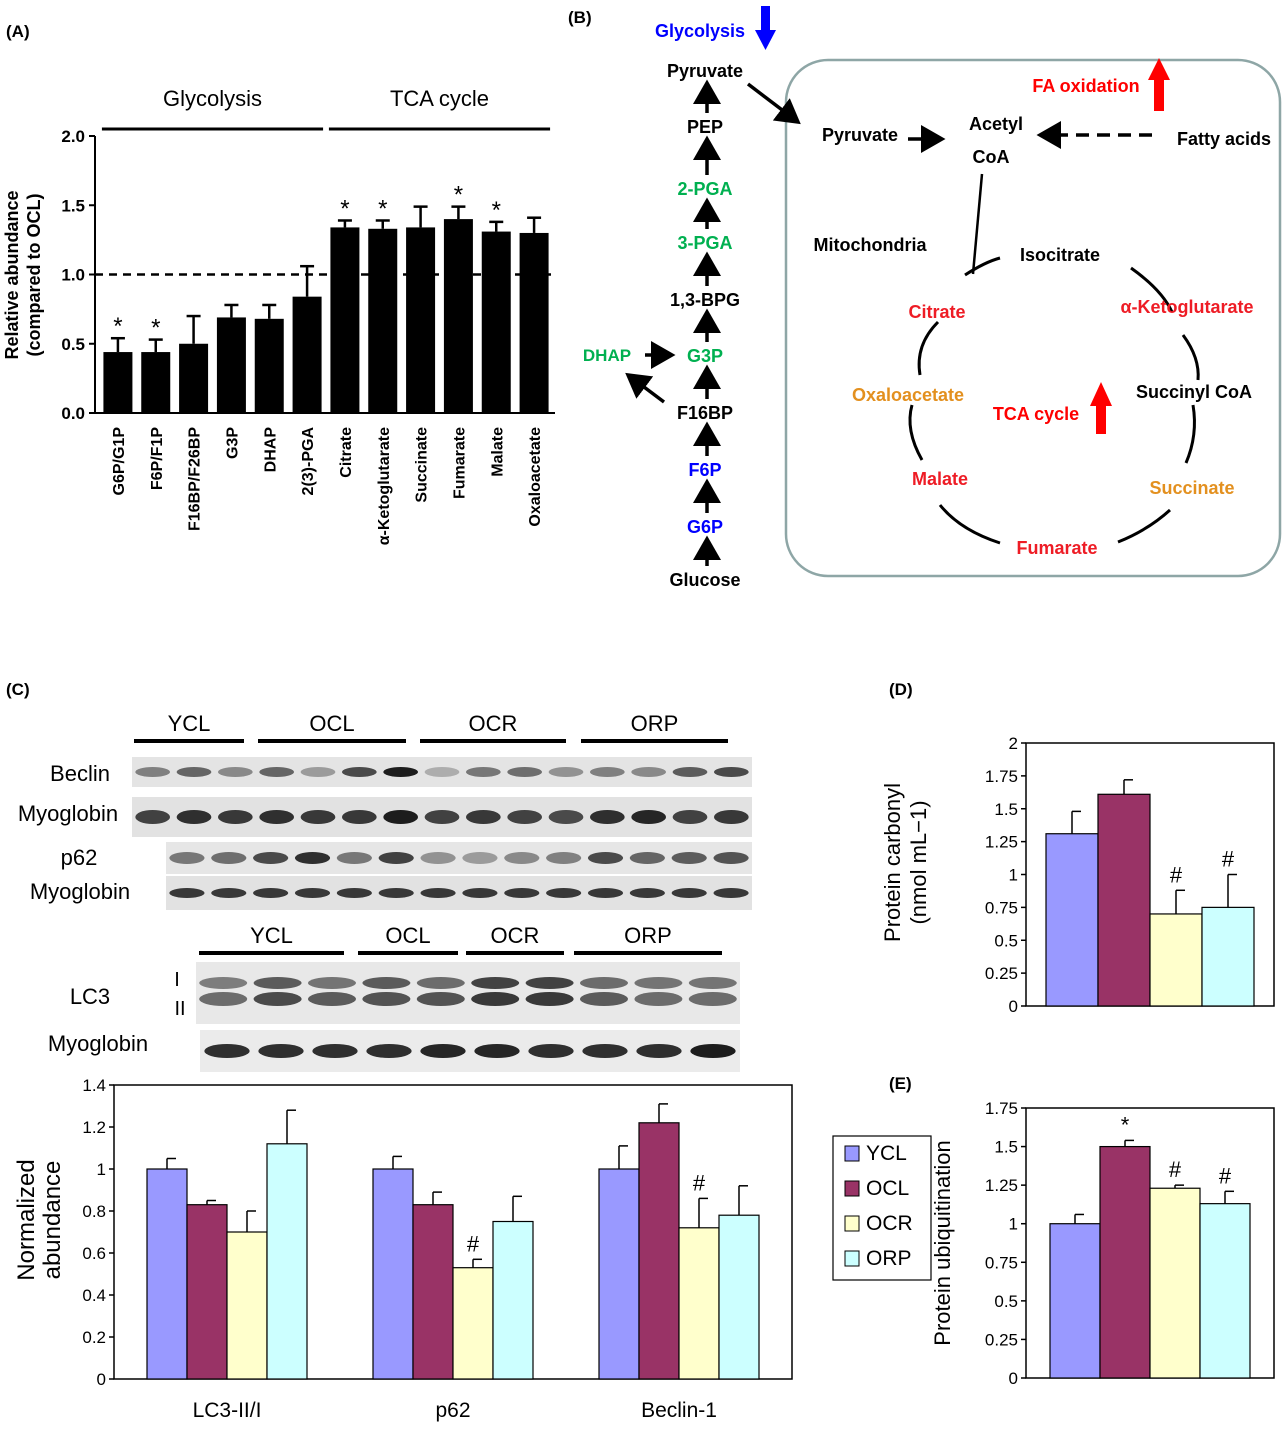 The height and width of the screenshot is (1433, 1283). What do you see at coordinates (1186, 307) in the screenshot?
I see `akg-label: α-Ketoglutarate` at bounding box center [1186, 307].